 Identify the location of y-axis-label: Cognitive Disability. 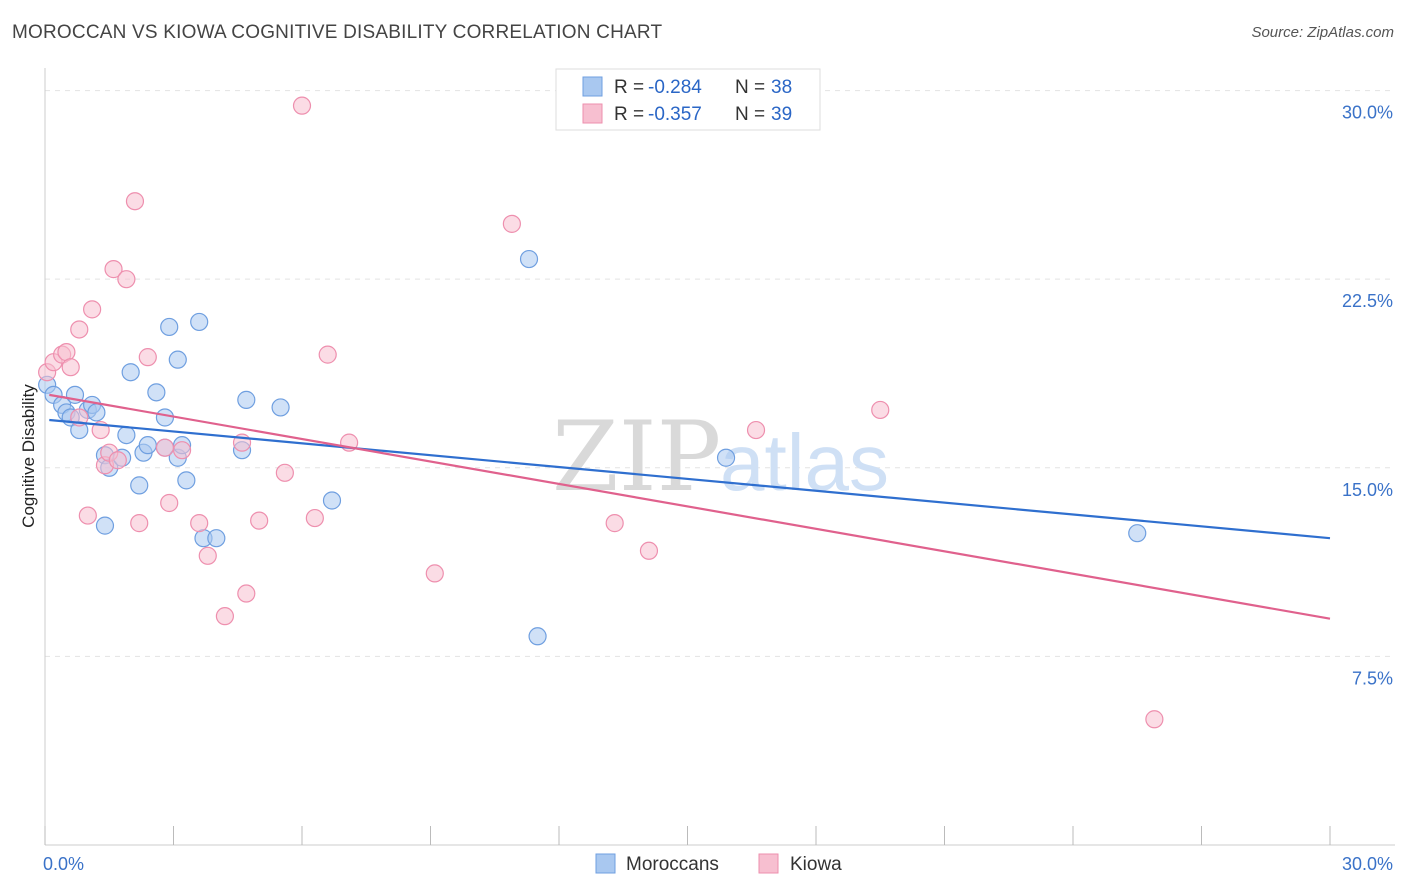
(28, 456).